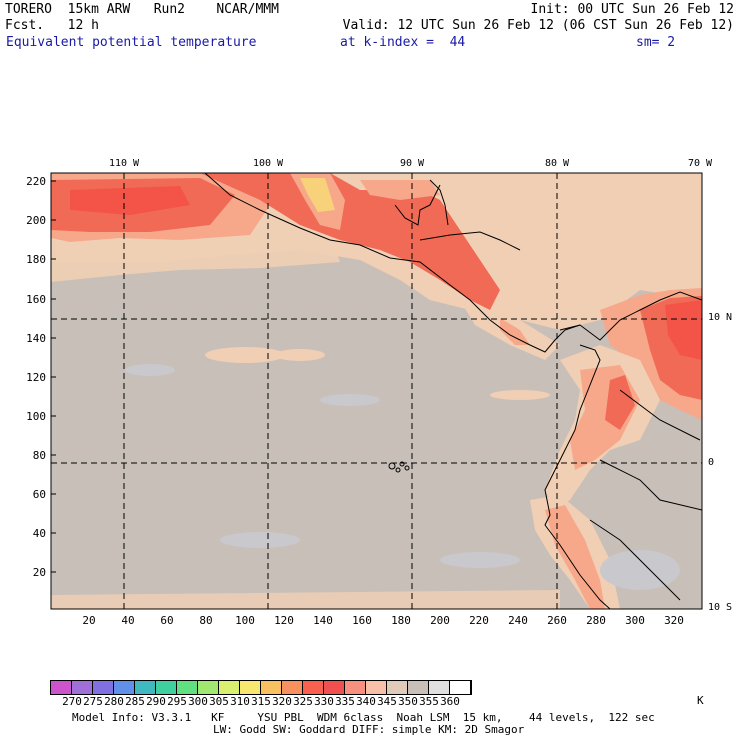 The height and width of the screenshot is (740, 740). What do you see at coordinates (268, 163) in the screenshot?
I see `lon-label: 100 W` at bounding box center [268, 163].